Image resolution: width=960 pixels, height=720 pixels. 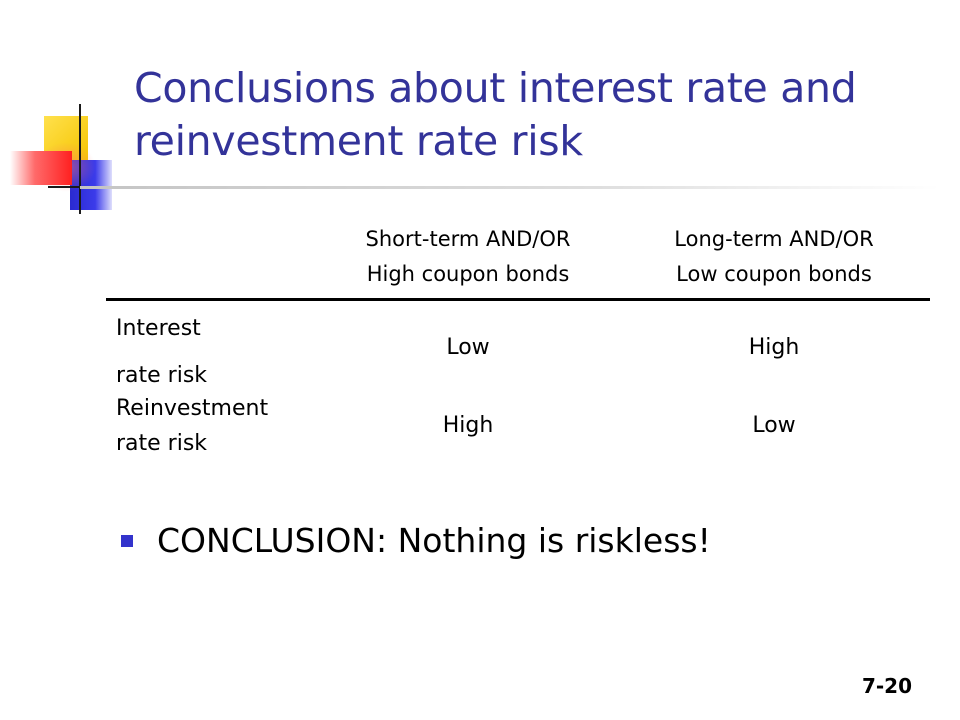 What do you see at coordinates (192, 408) in the screenshot?
I see `row-label-line-1: Reinvestment` at bounding box center [192, 408].